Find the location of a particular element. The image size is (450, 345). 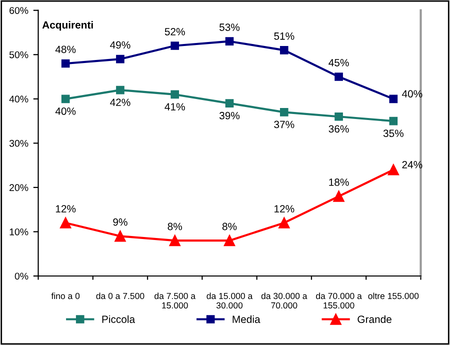

legend-label: Media is located at coordinates (246, 319).